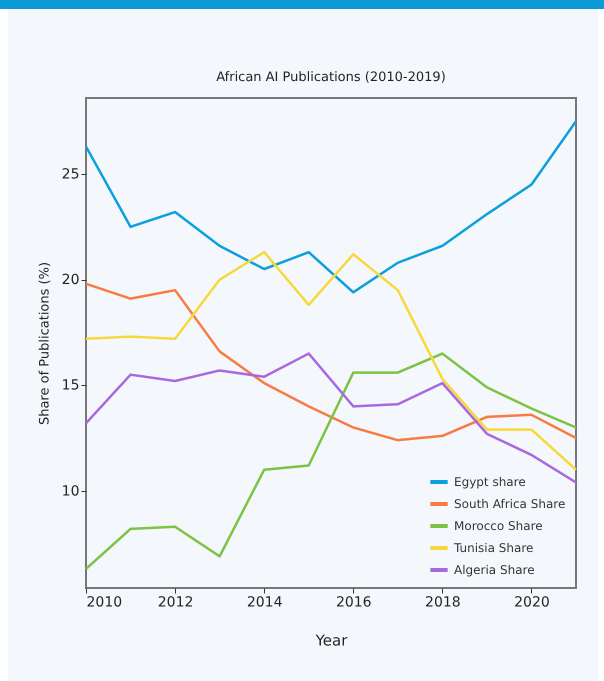  Describe the element at coordinates (498, 526) in the screenshot. I see `legend-label: Morocco Share` at that location.